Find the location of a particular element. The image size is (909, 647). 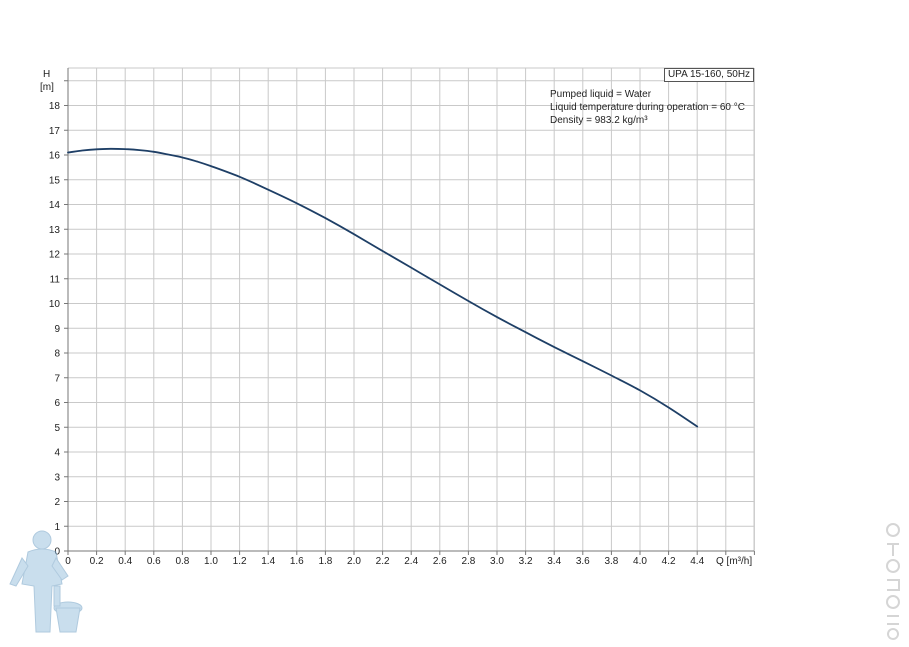

y-tick-label: 13 is located at coordinates (55, 230).